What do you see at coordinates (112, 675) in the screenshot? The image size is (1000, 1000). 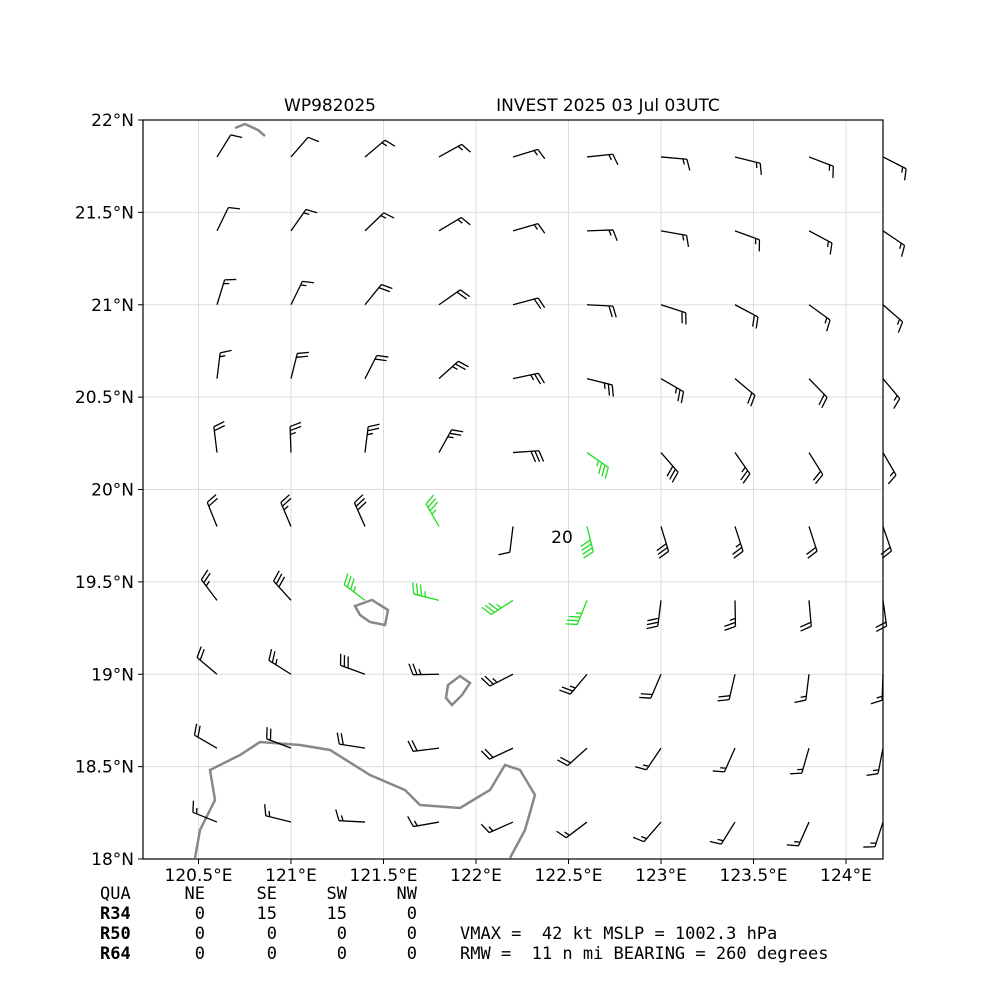 I see `y-tick-label: 19°N` at bounding box center [112, 675].